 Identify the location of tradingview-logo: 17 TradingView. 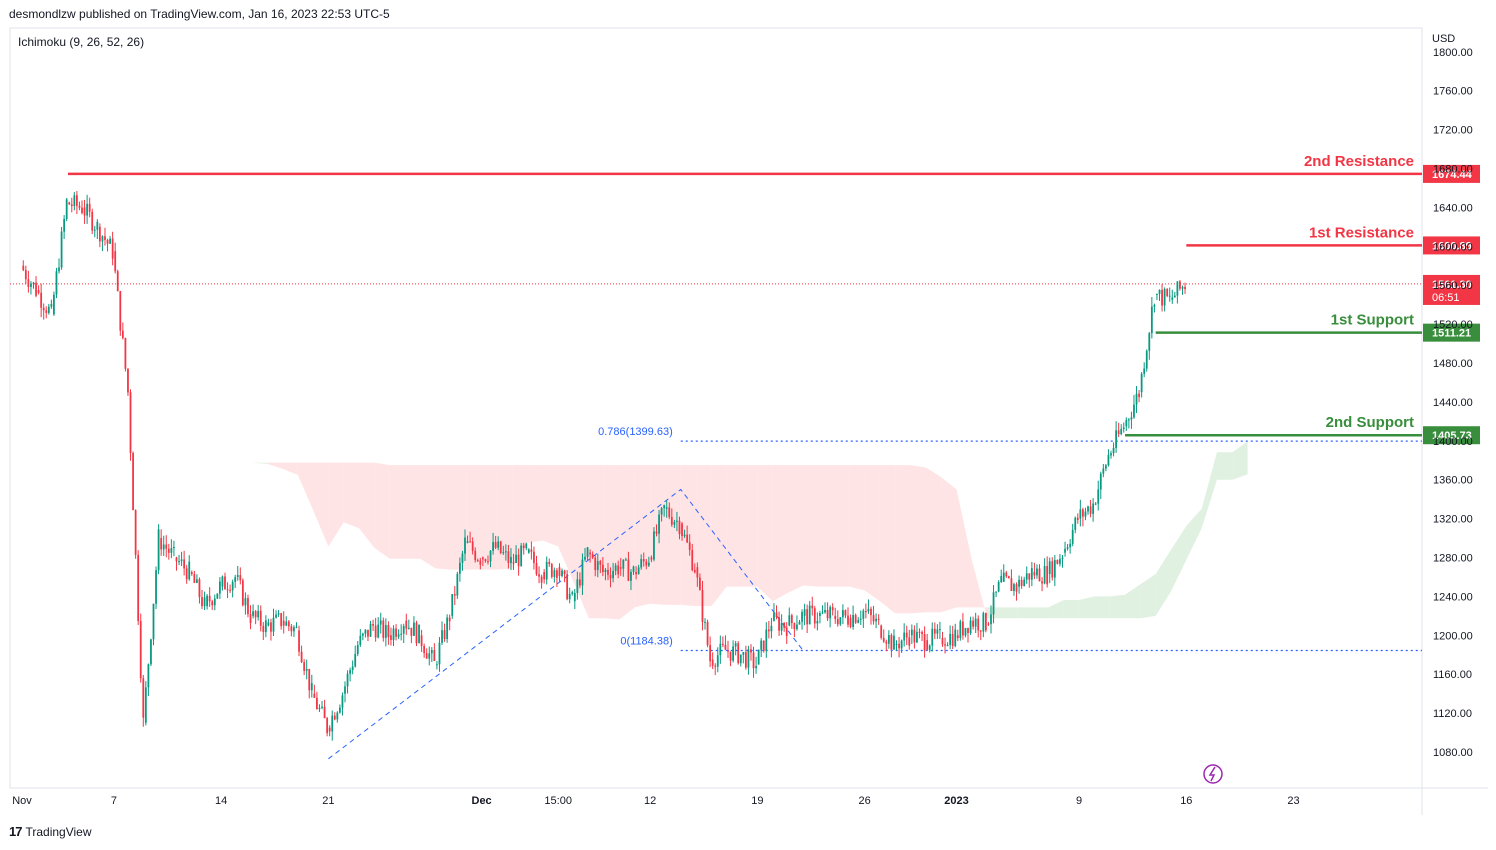
(50, 831).